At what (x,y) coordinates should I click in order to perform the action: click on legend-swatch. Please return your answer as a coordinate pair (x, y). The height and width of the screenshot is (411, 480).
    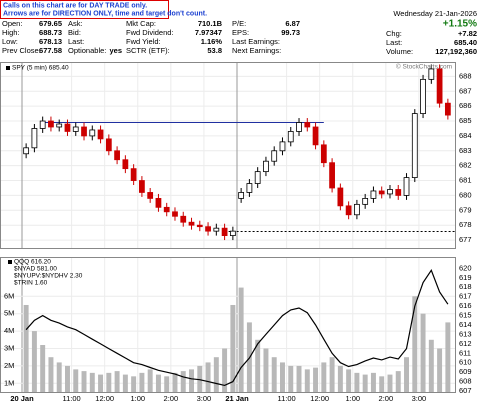
    Looking at the image, I should click on (8, 68).